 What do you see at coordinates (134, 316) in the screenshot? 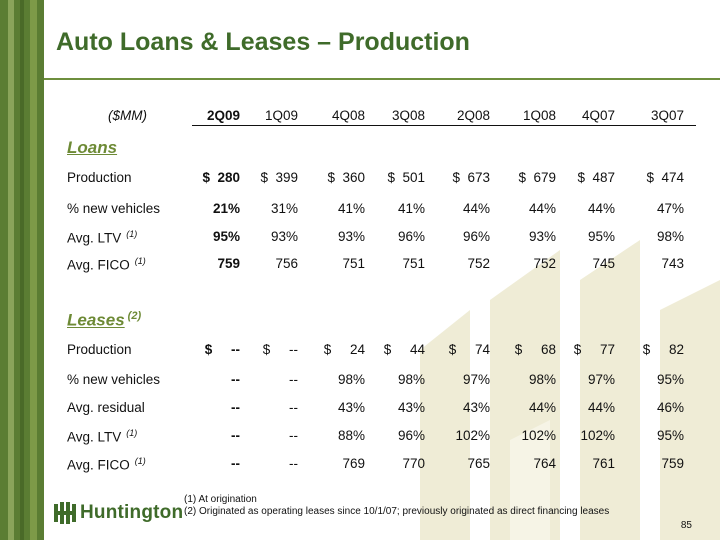
I see `leases-footnote-ref: (2)` at bounding box center [134, 316].